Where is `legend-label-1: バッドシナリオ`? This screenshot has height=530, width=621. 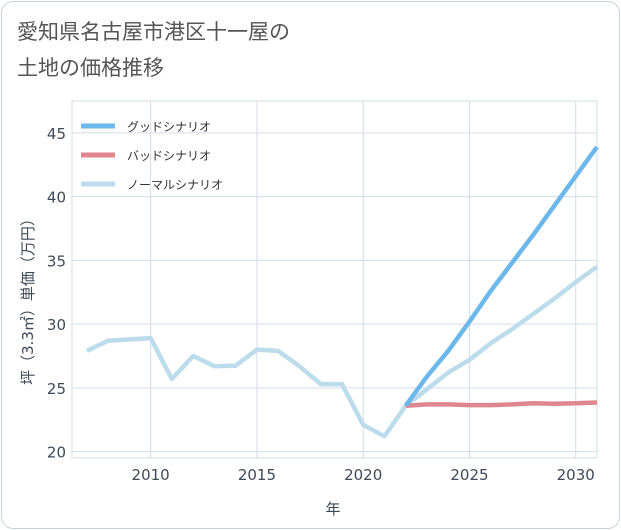
legend-label-1: バッドシナリオ is located at coordinates (169, 156).